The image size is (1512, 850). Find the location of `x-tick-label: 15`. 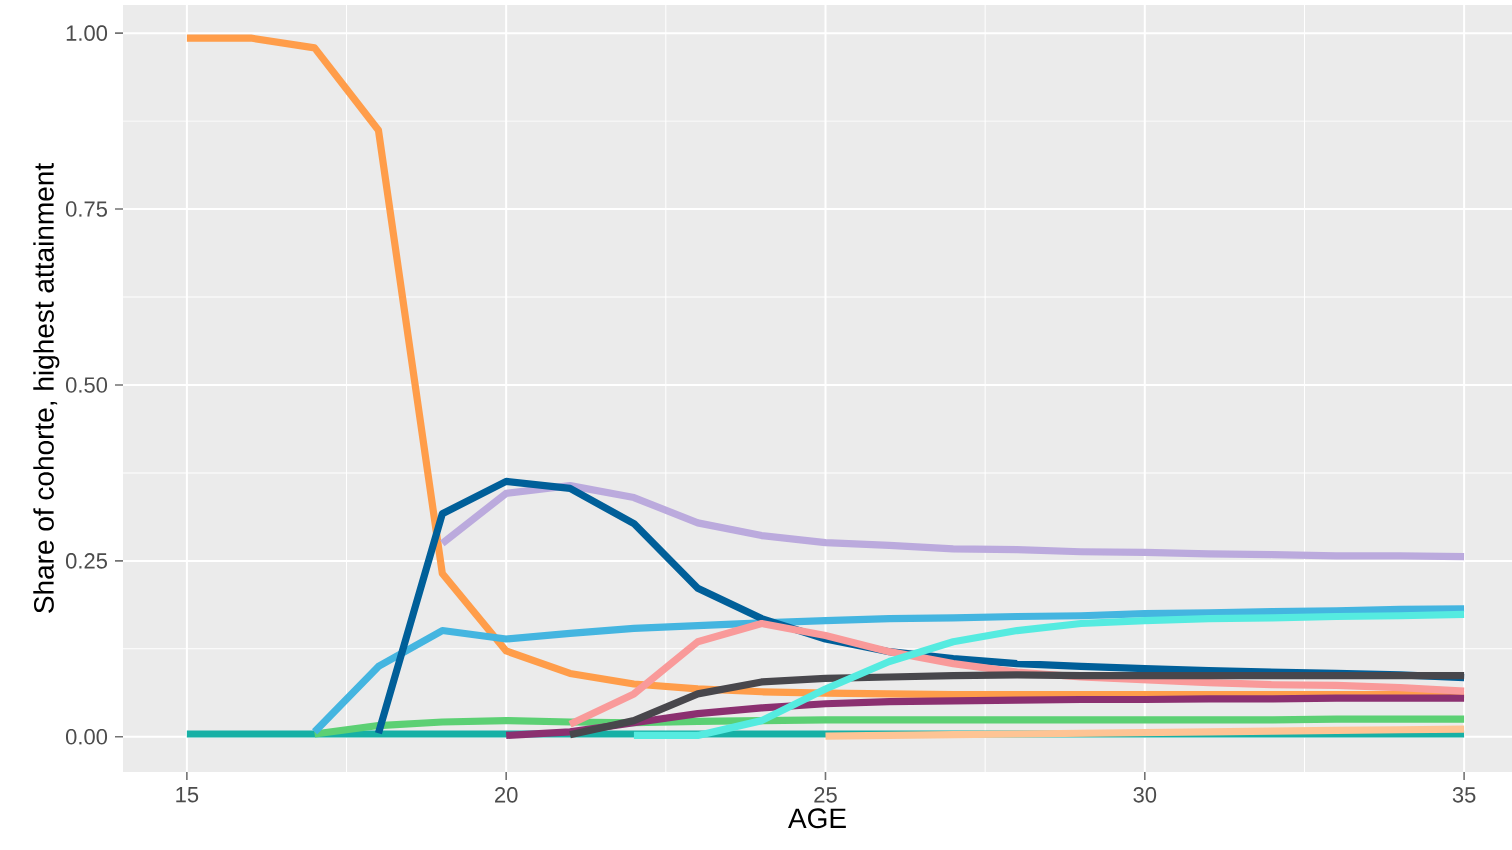

x-tick-label: 15 is located at coordinates (187, 795).